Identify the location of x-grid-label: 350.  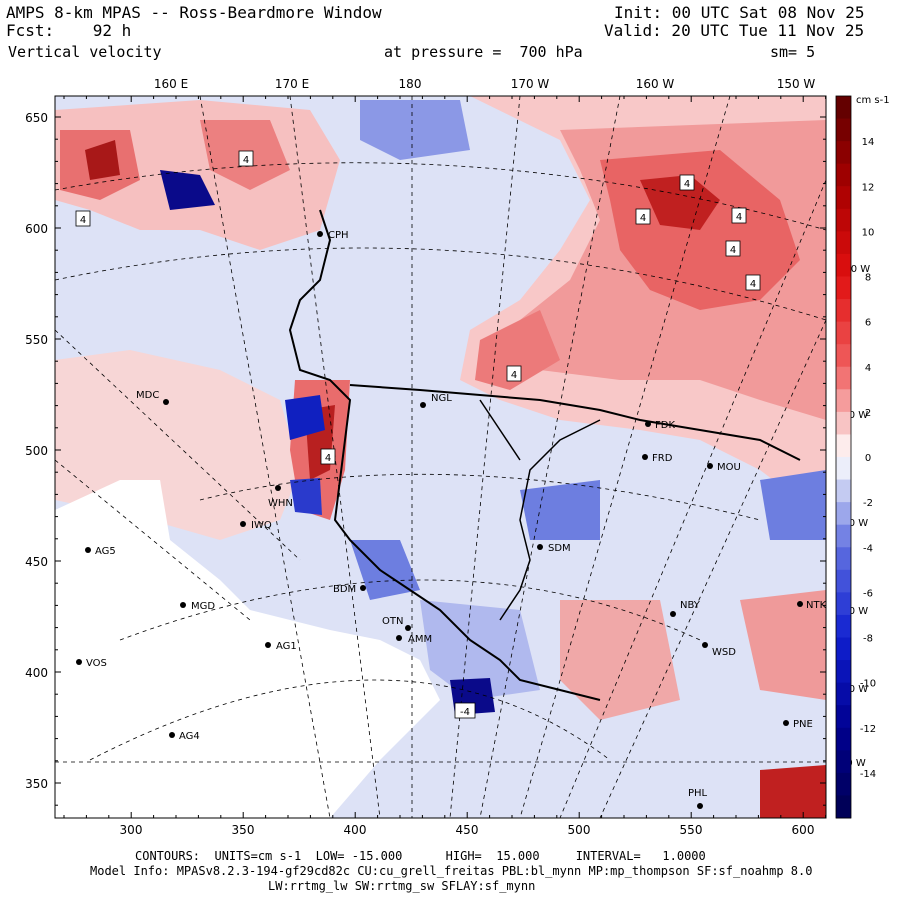
(243, 830).